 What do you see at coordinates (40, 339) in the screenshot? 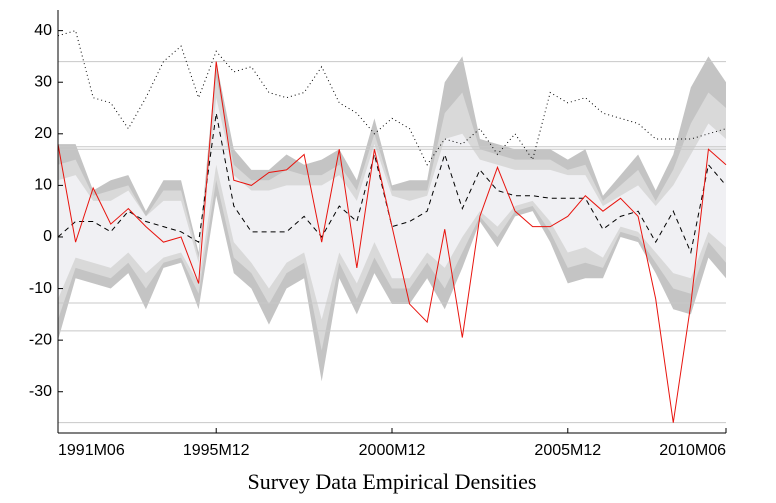
I see `y-tick-label: -20` at bounding box center [40, 339].